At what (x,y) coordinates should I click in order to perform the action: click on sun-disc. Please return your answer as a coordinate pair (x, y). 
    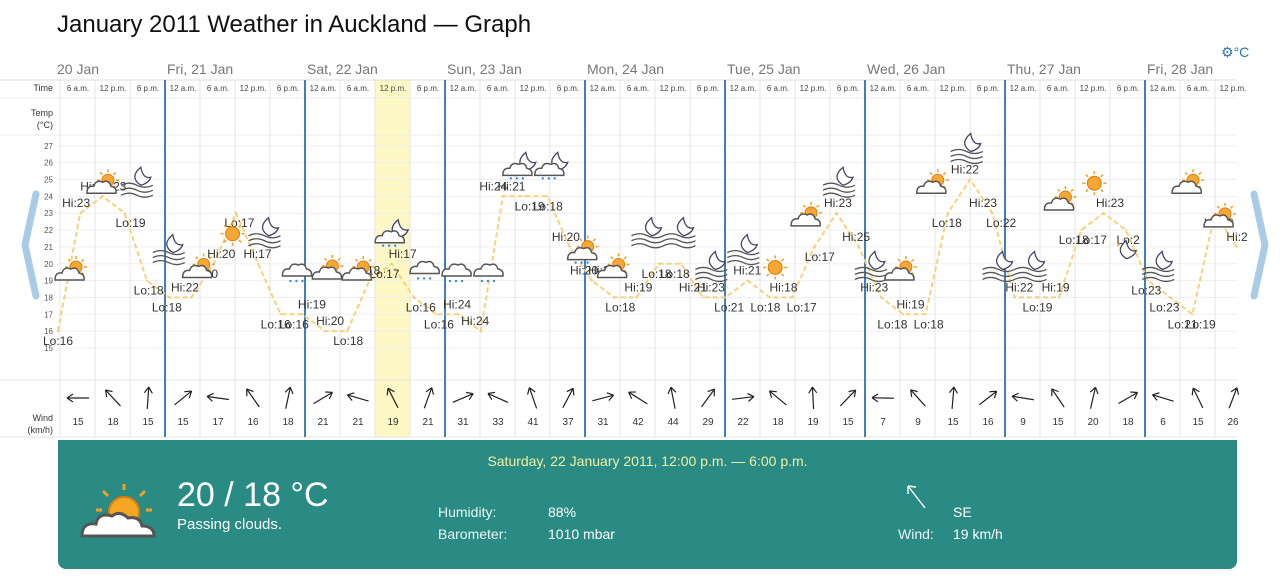
    Looking at the image, I should click on (775, 267).